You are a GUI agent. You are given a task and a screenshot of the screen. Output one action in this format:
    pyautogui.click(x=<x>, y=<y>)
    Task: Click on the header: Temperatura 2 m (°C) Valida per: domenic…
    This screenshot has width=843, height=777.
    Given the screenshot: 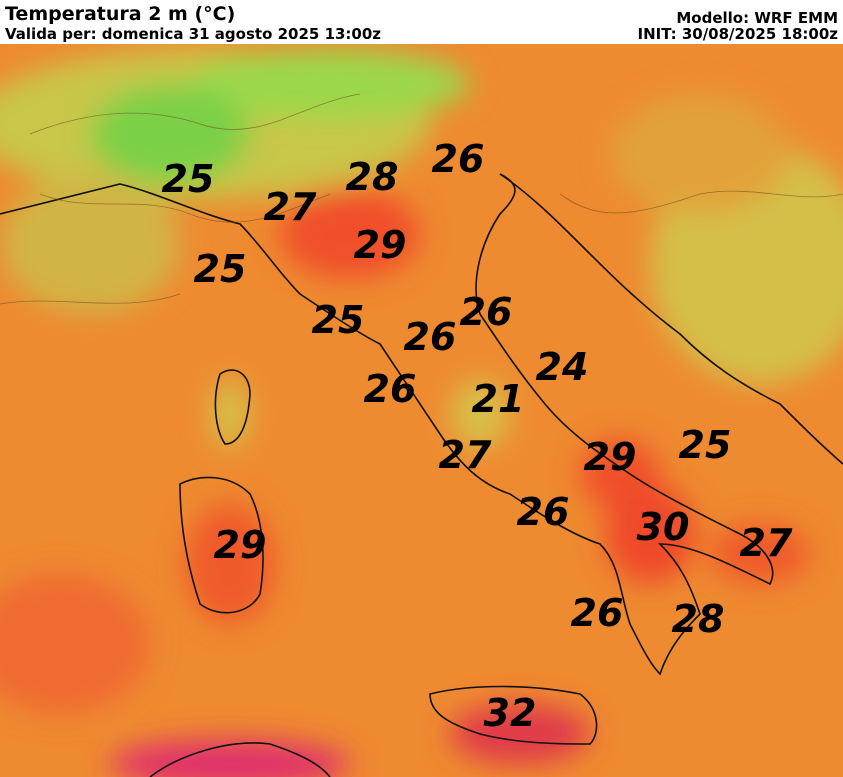 What is the action you would take?
    pyautogui.click(x=421, y=22)
    